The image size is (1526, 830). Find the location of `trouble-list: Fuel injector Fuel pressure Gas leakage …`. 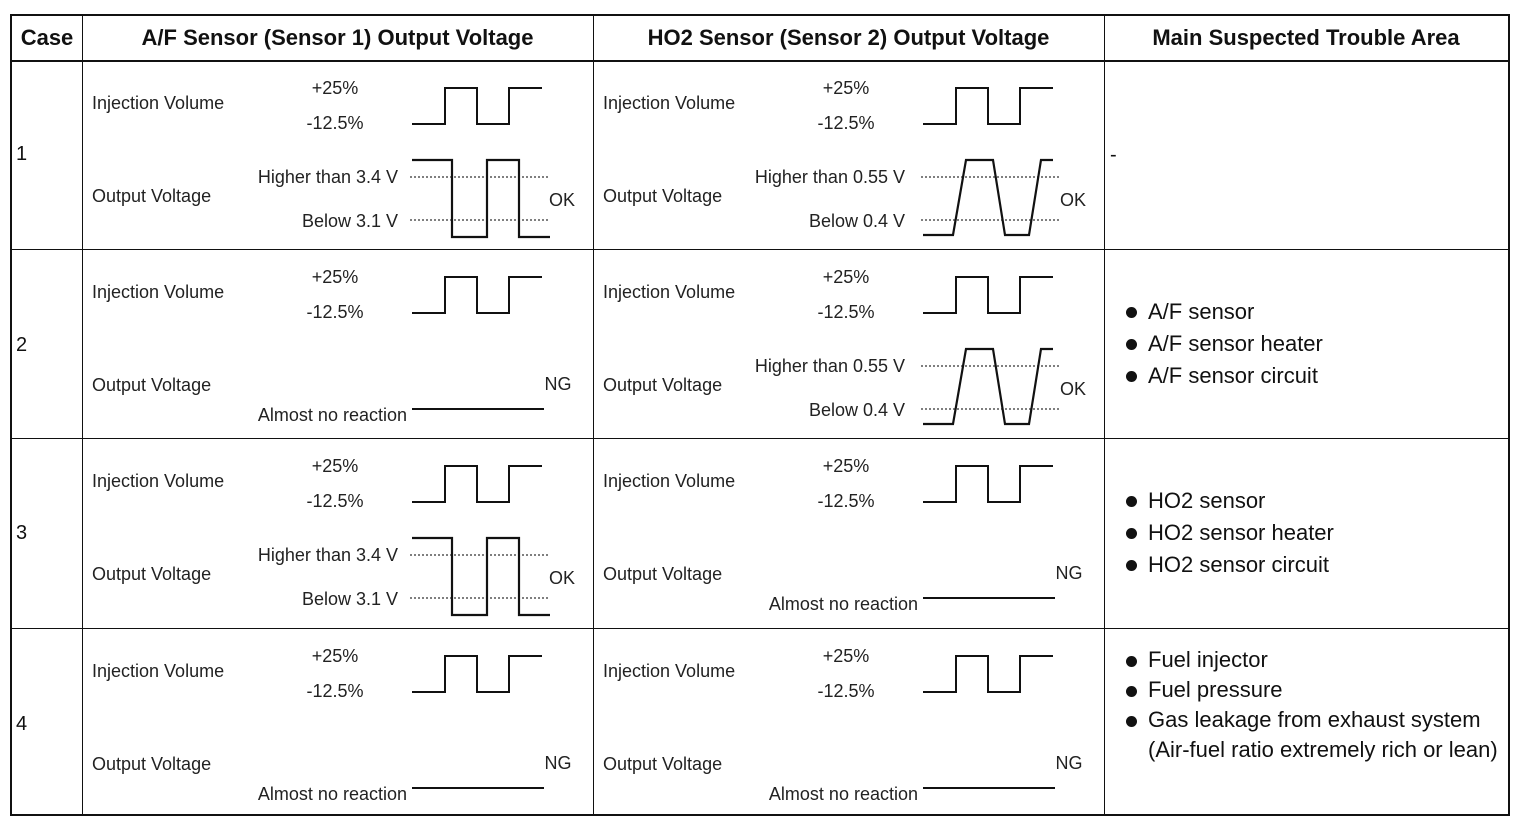

trouble-list: Fuel injector Fuel pressure Gas leakage … is located at coordinates (1310, 705).